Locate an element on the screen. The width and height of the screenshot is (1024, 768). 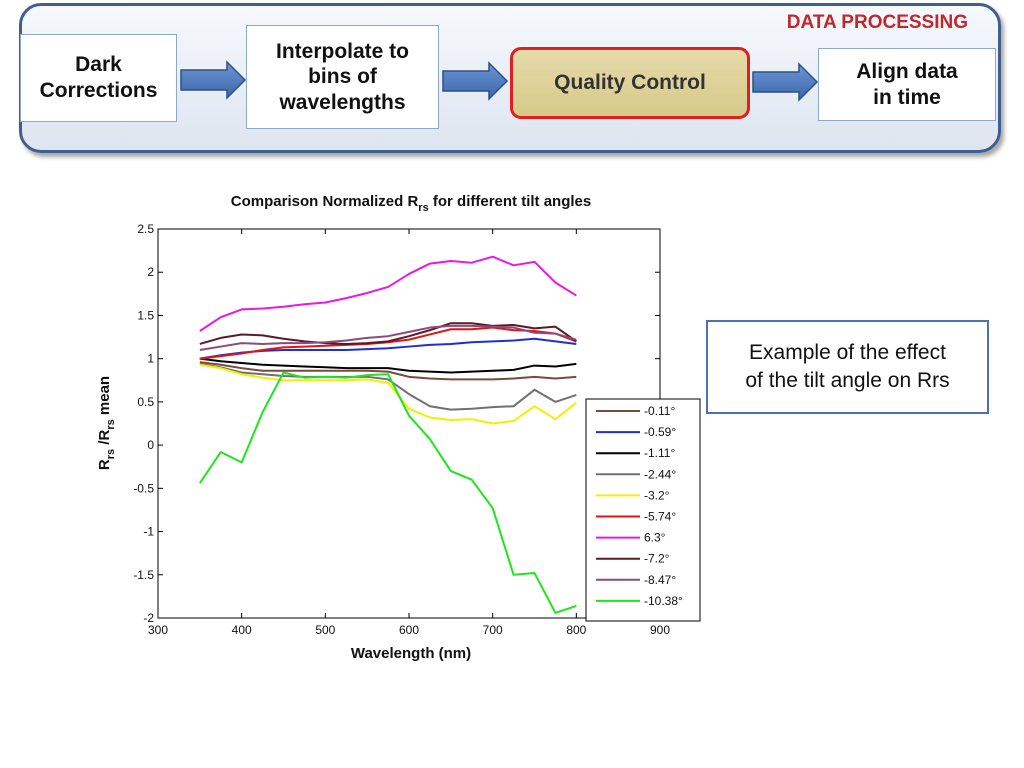
x-tick-label: 800 is located at coordinates (576, 630).